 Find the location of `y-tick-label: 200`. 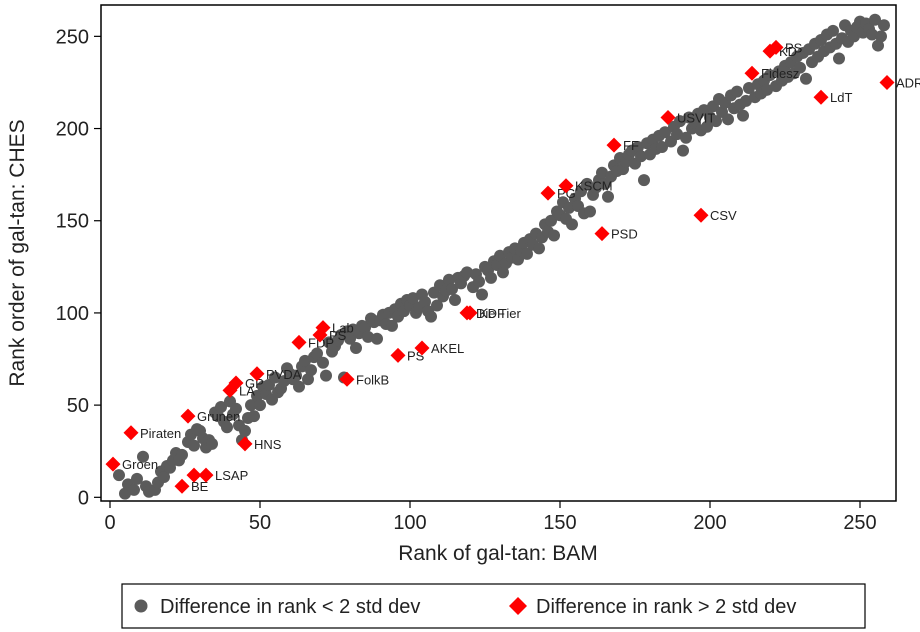

y-tick-label: 200 is located at coordinates (72, 130).